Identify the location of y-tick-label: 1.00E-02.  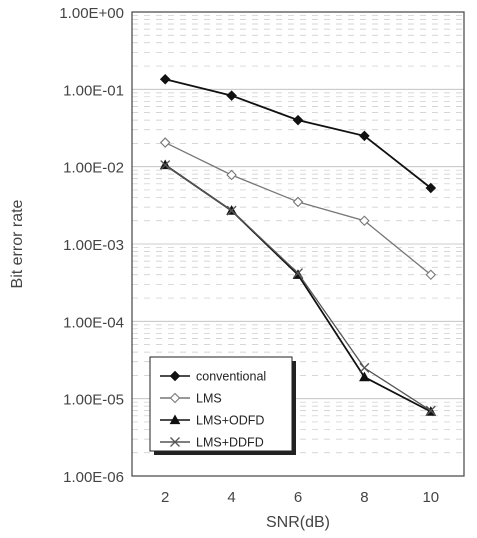
(93, 168).